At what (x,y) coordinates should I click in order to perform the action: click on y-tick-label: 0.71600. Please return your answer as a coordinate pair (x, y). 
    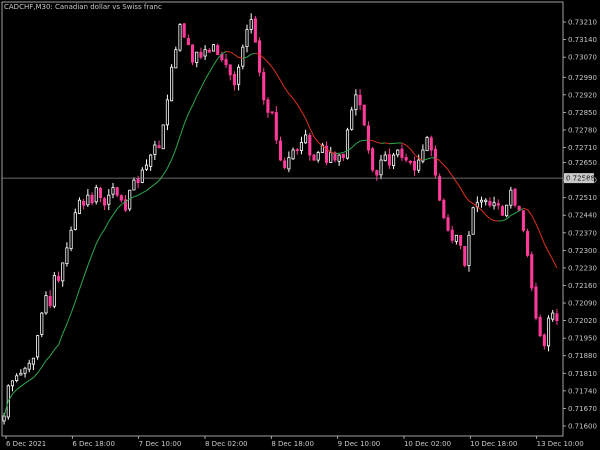
    Looking at the image, I should click on (582, 426).